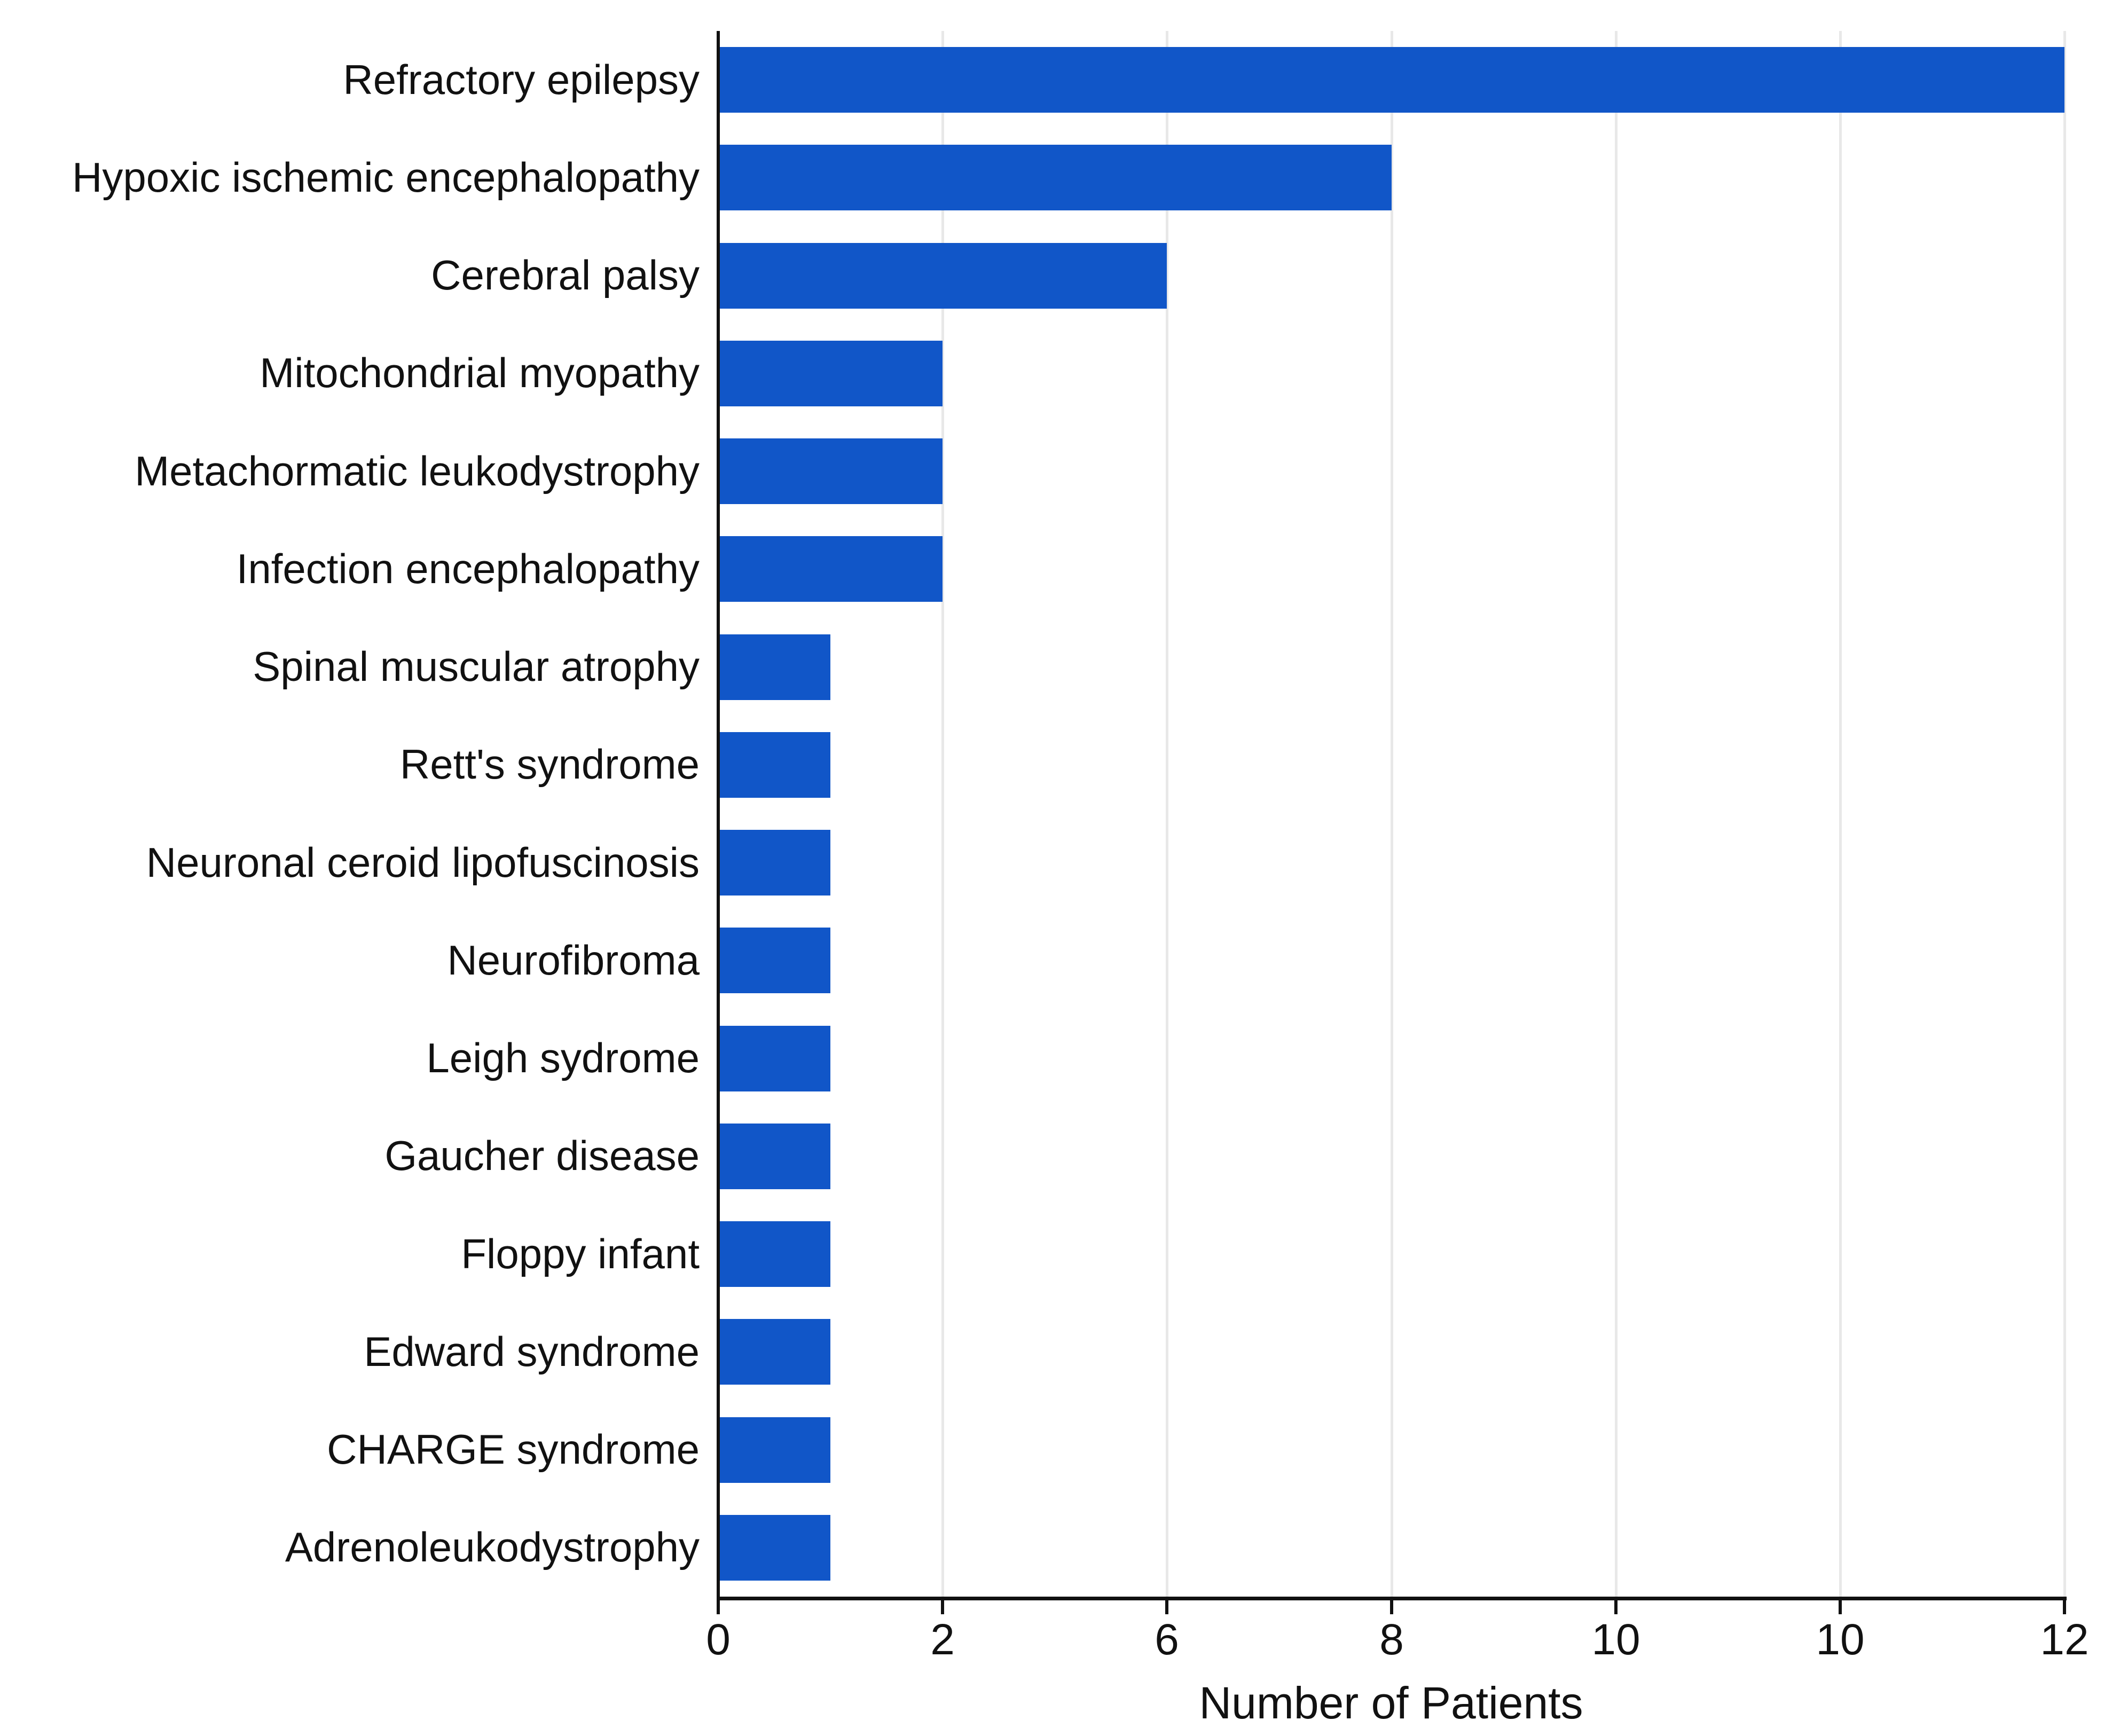 Image resolution: width=2112 pixels, height=1736 pixels. Describe the element at coordinates (2064, 1639) in the screenshot. I see `tick-label: 12` at that location.